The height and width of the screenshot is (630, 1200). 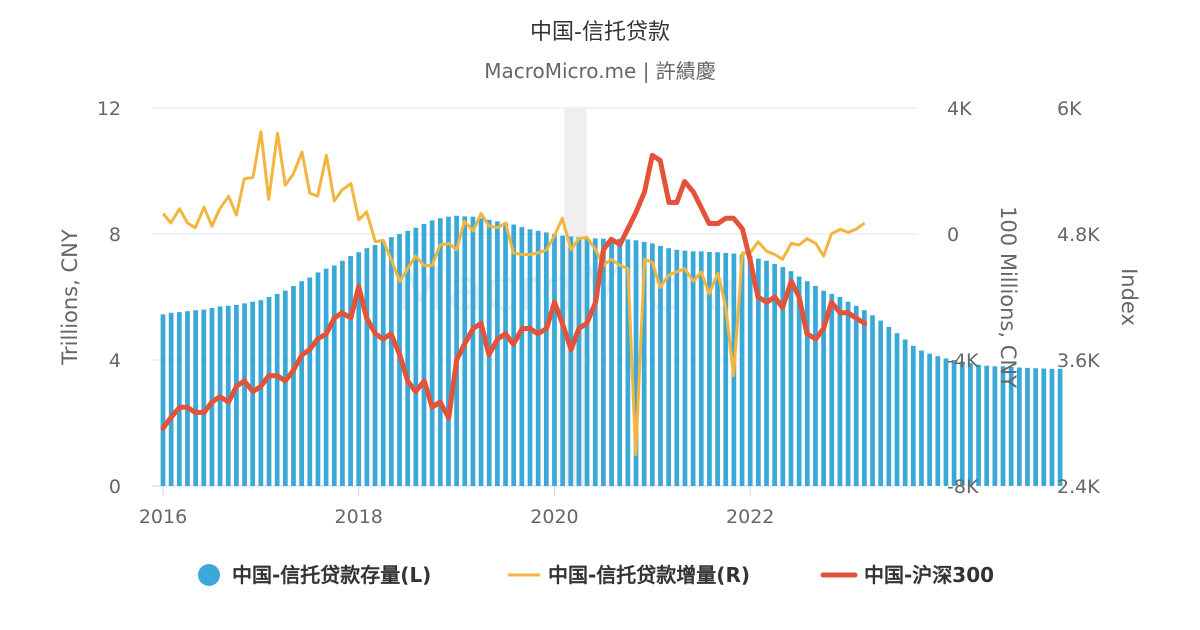 What do you see at coordinates (959, 109) in the screenshot?
I see `right-axis-tick-label-millions: 4K` at bounding box center [959, 109].